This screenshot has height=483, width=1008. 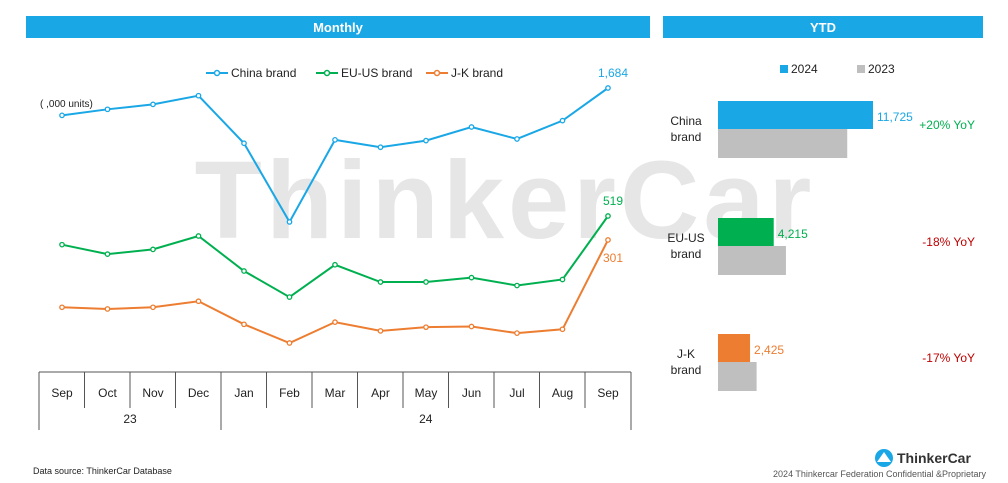 What do you see at coordinates (686, 254) in the screenshot?
I see `category-label-1-b: brand` at bounding box center [686, 254].